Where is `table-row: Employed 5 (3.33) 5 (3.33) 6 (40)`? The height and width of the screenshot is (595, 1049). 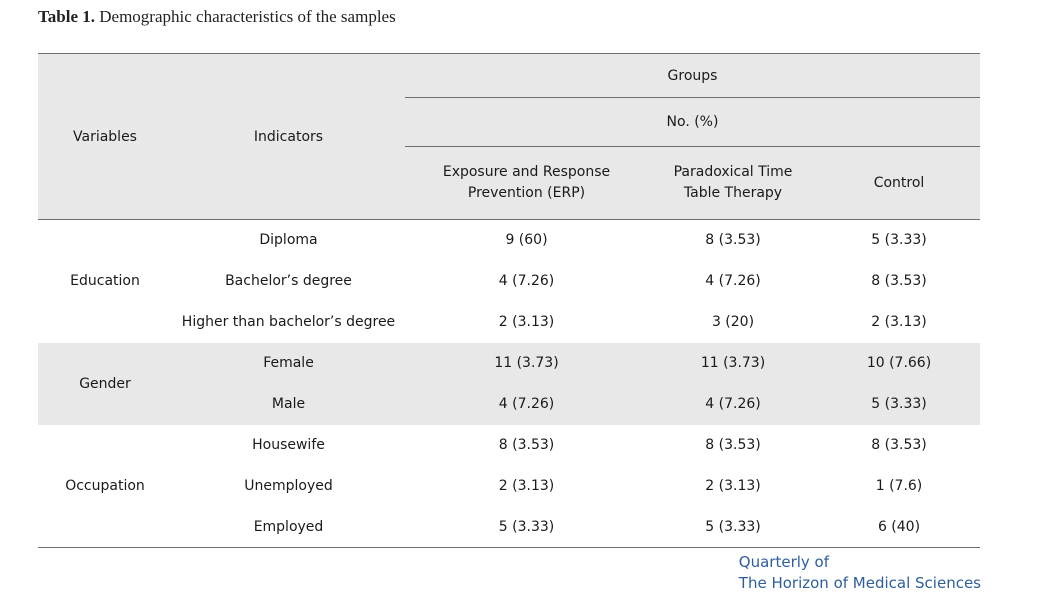
table-row: Employed 5 (3.33) 5 (3.33) 6 (40) is located at coordinates (509, 527).